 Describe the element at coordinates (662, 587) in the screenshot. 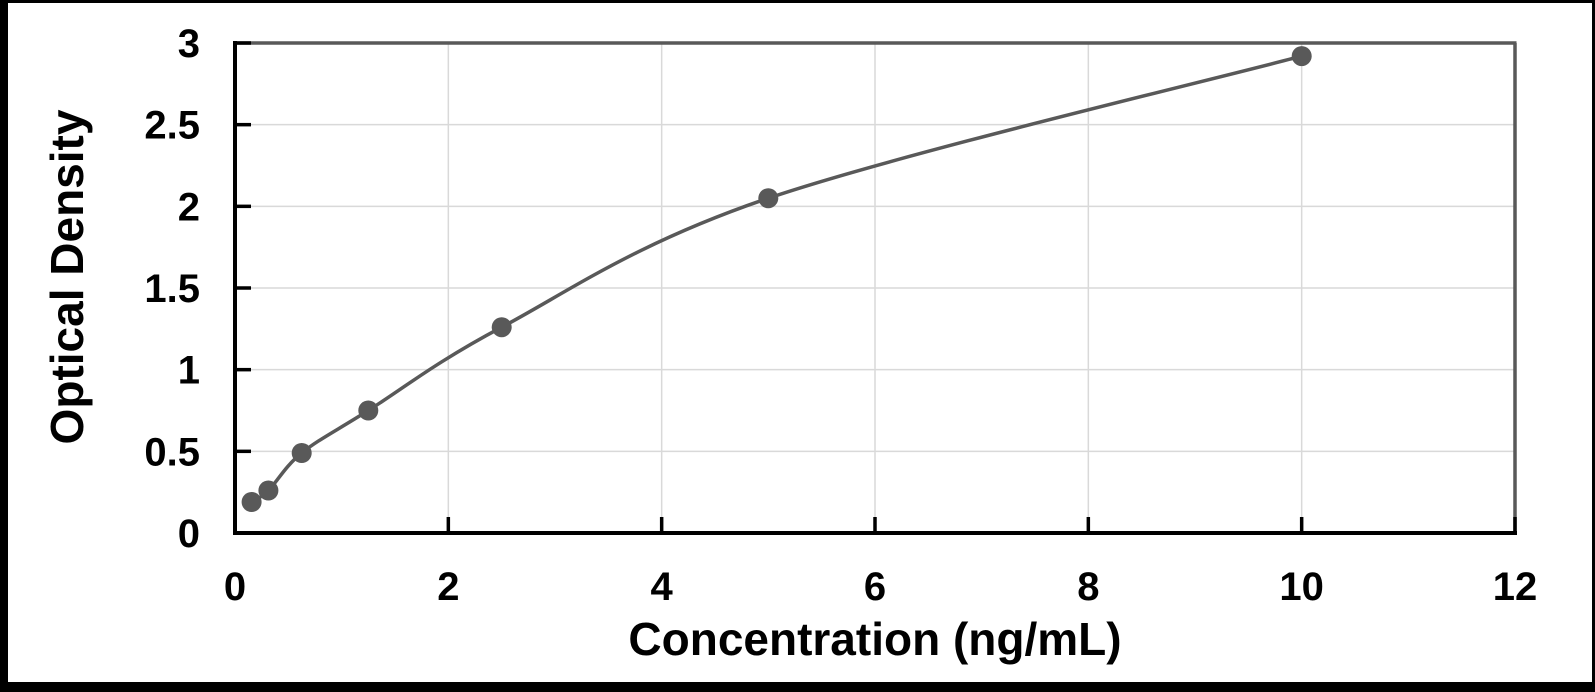

I see `x-tick-label: 4` at that location.